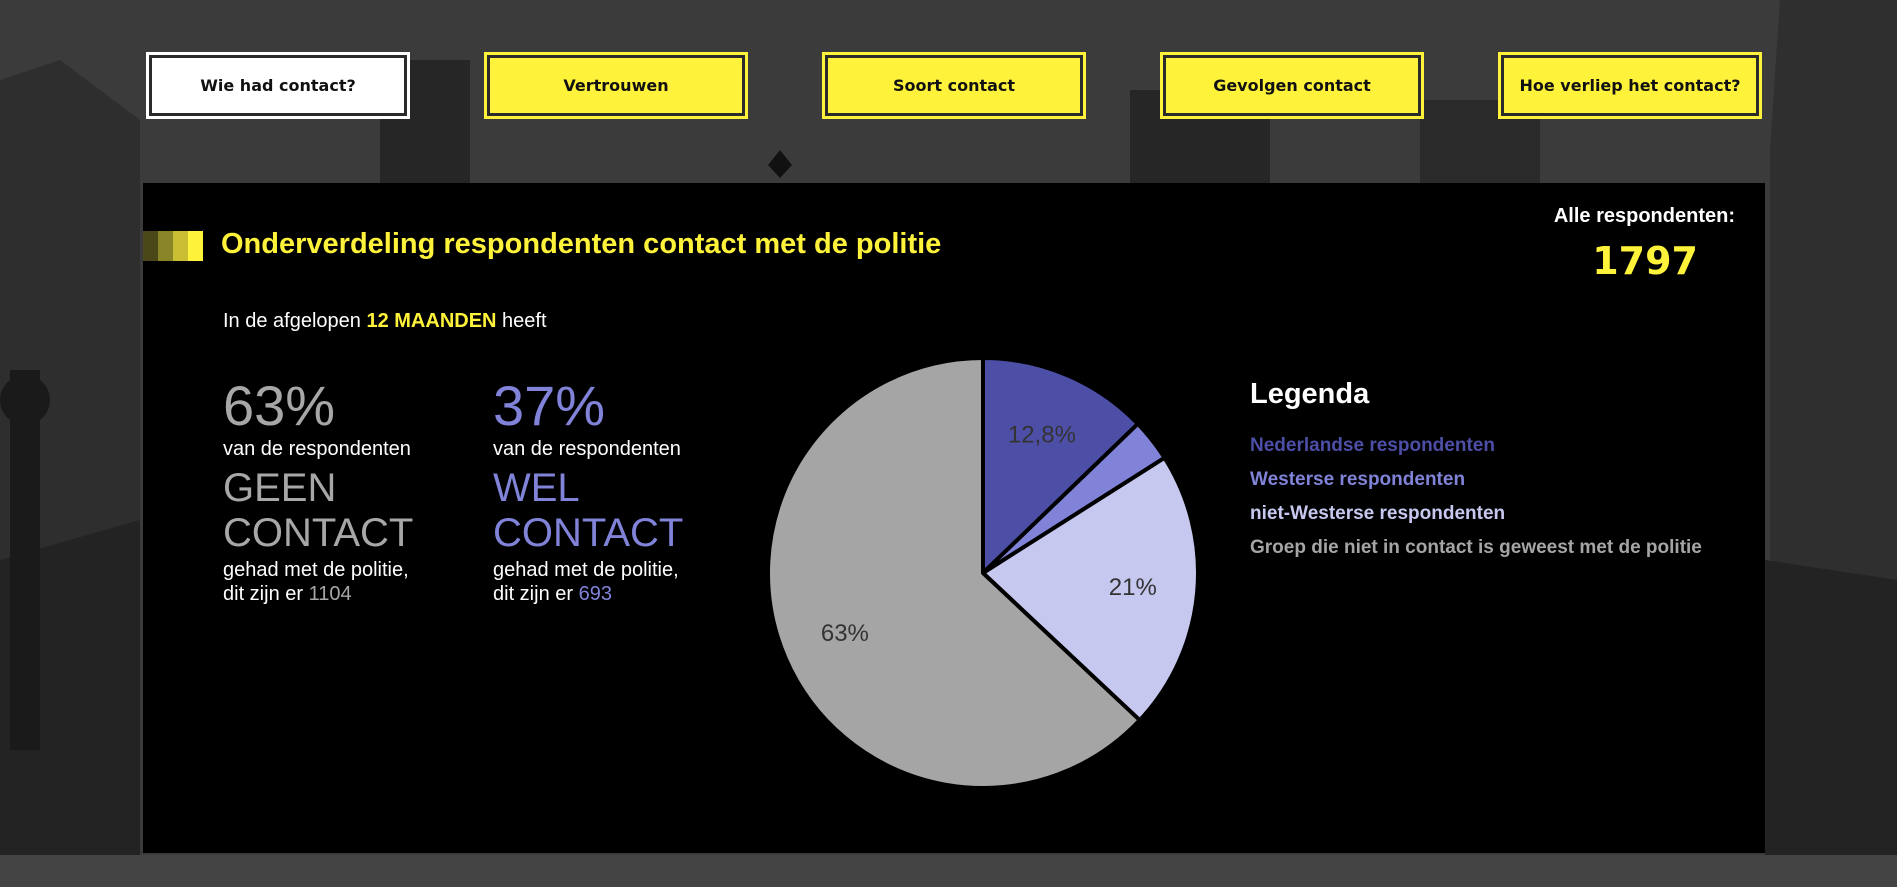  I want to click on pie-label-niet-westerse: 21%, so click(1133, 587).